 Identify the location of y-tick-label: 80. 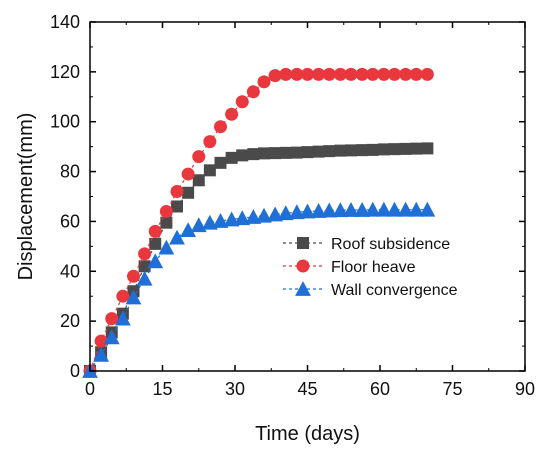
(70, 172).